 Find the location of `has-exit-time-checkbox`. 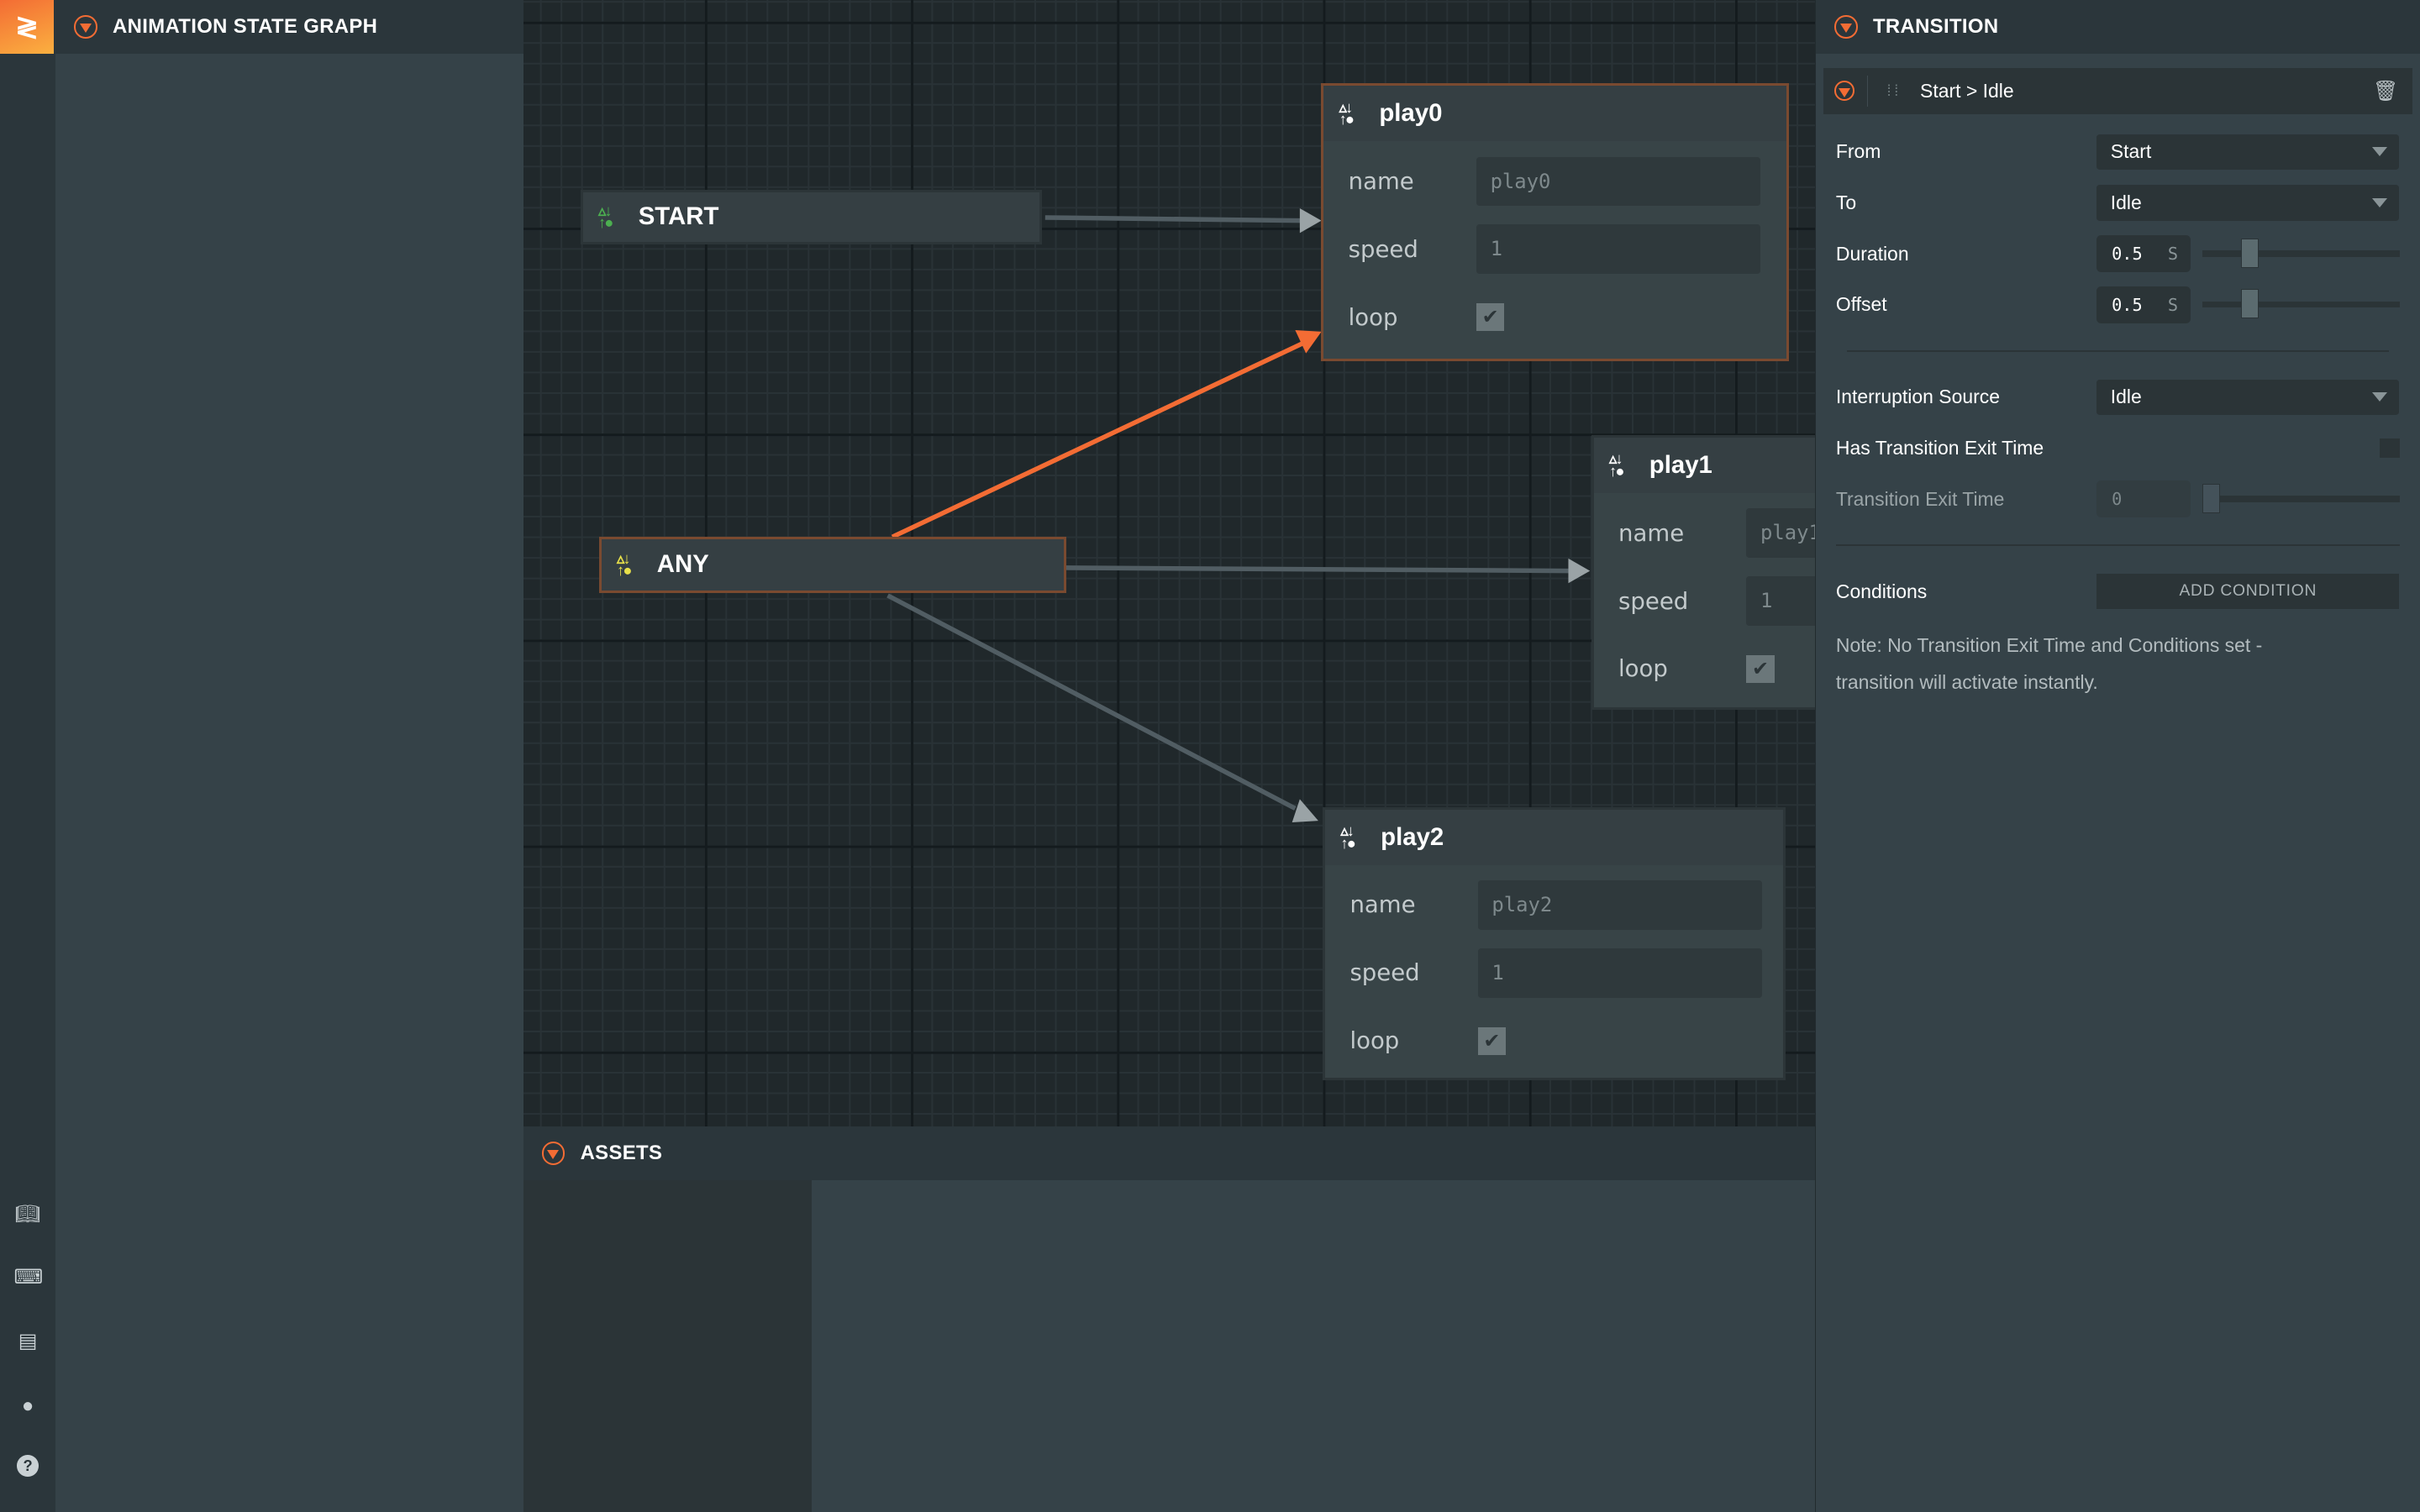

has-exit-time-checkbox is located at coordinates (2390, 448).